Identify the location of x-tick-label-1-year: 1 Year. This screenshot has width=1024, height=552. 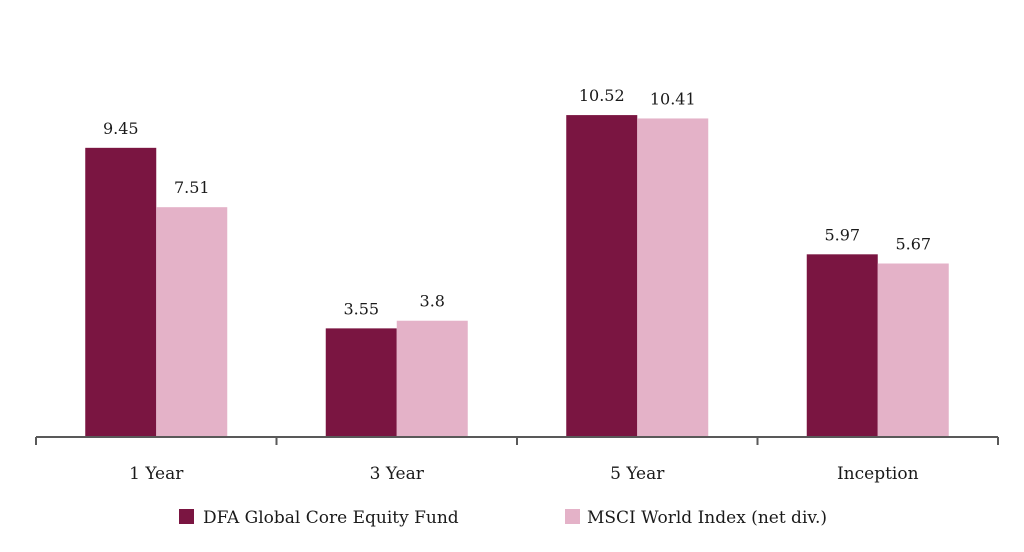
(156, 474).